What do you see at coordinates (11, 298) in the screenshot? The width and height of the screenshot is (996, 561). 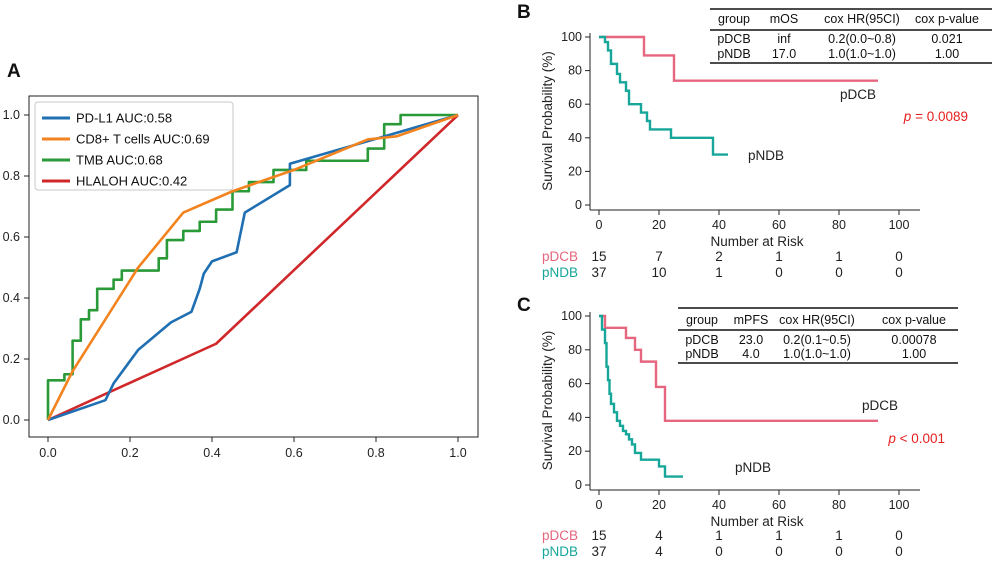 I see `y-tick-label: 0.4` at bounding box center [11, 298].